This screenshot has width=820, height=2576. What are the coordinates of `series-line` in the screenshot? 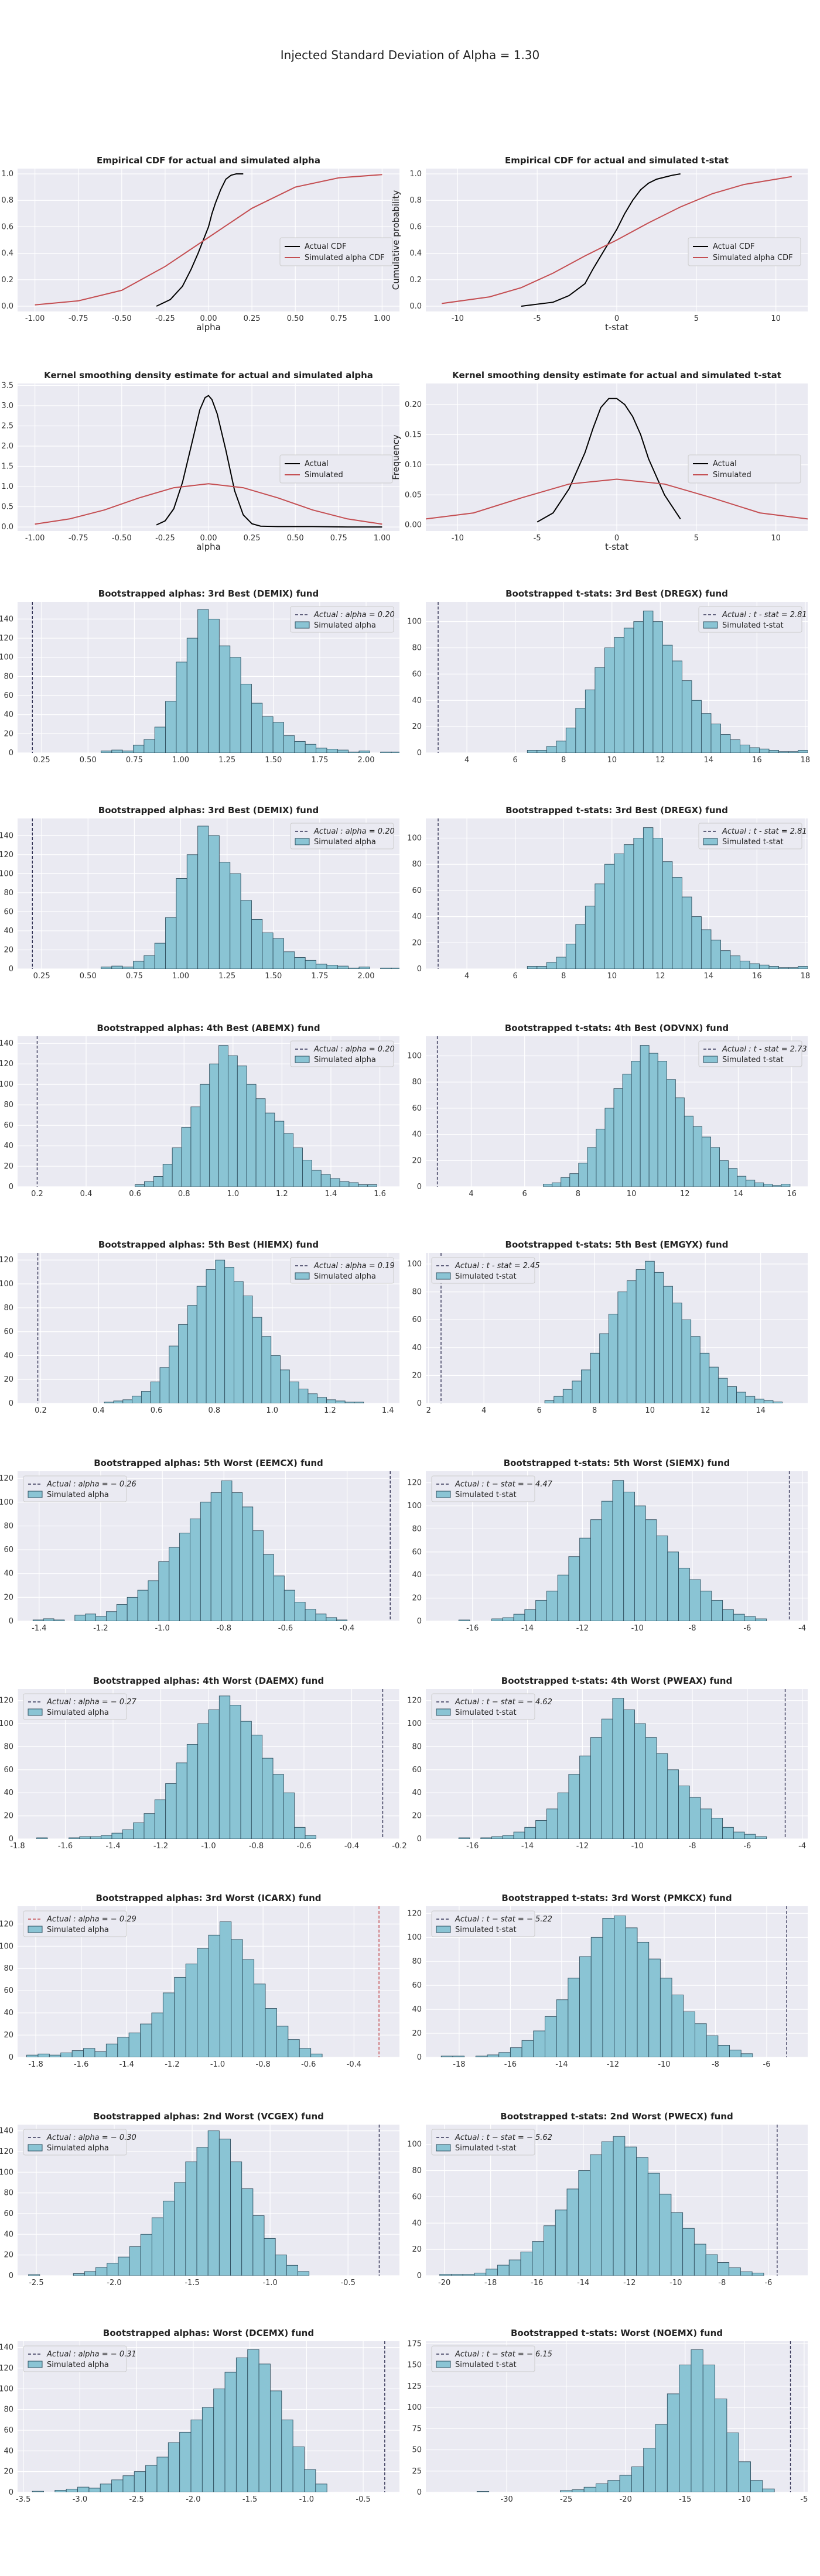 It's located at (601, 240).